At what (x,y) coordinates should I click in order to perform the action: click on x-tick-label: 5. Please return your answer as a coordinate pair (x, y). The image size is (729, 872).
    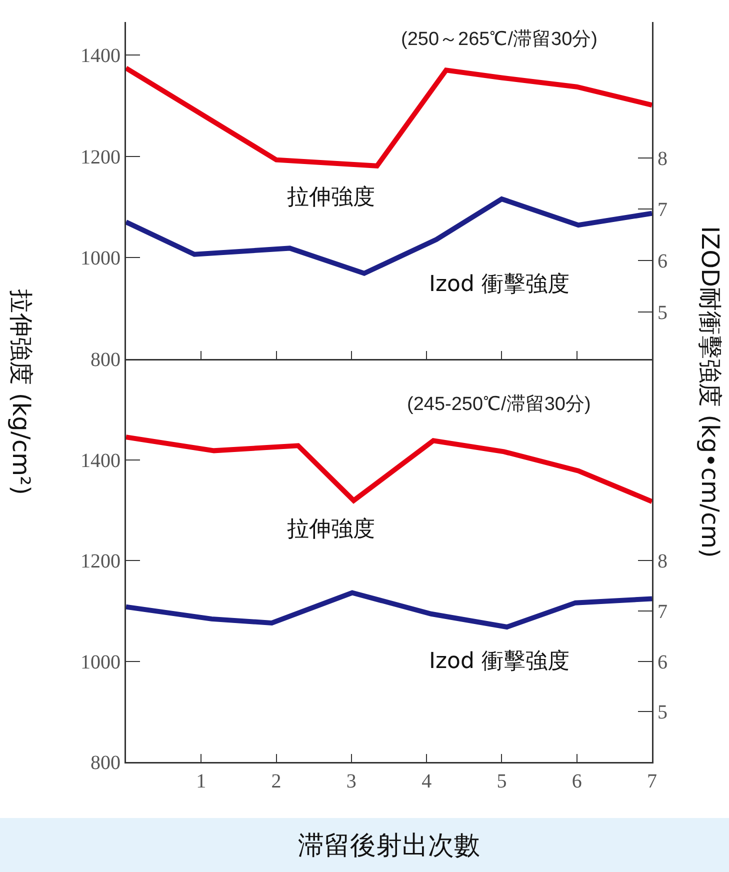
    Looking at the image, I should click on (501, 781).